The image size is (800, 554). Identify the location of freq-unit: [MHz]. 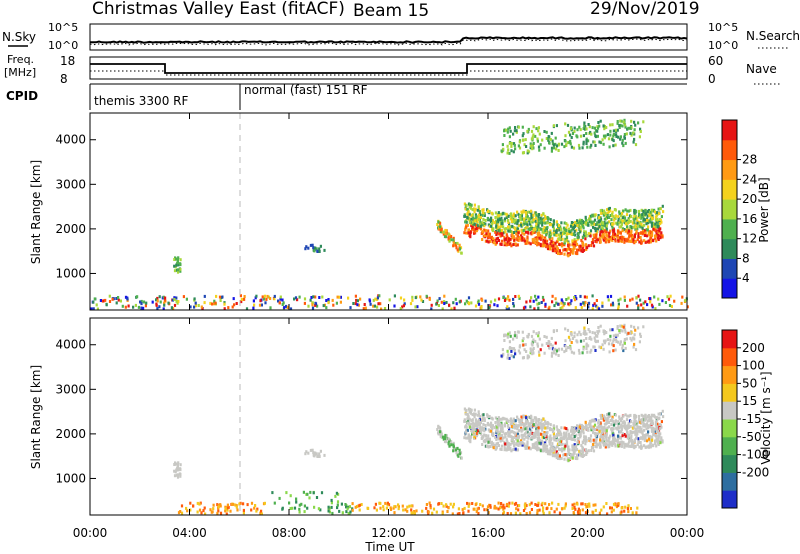
(20, 72).